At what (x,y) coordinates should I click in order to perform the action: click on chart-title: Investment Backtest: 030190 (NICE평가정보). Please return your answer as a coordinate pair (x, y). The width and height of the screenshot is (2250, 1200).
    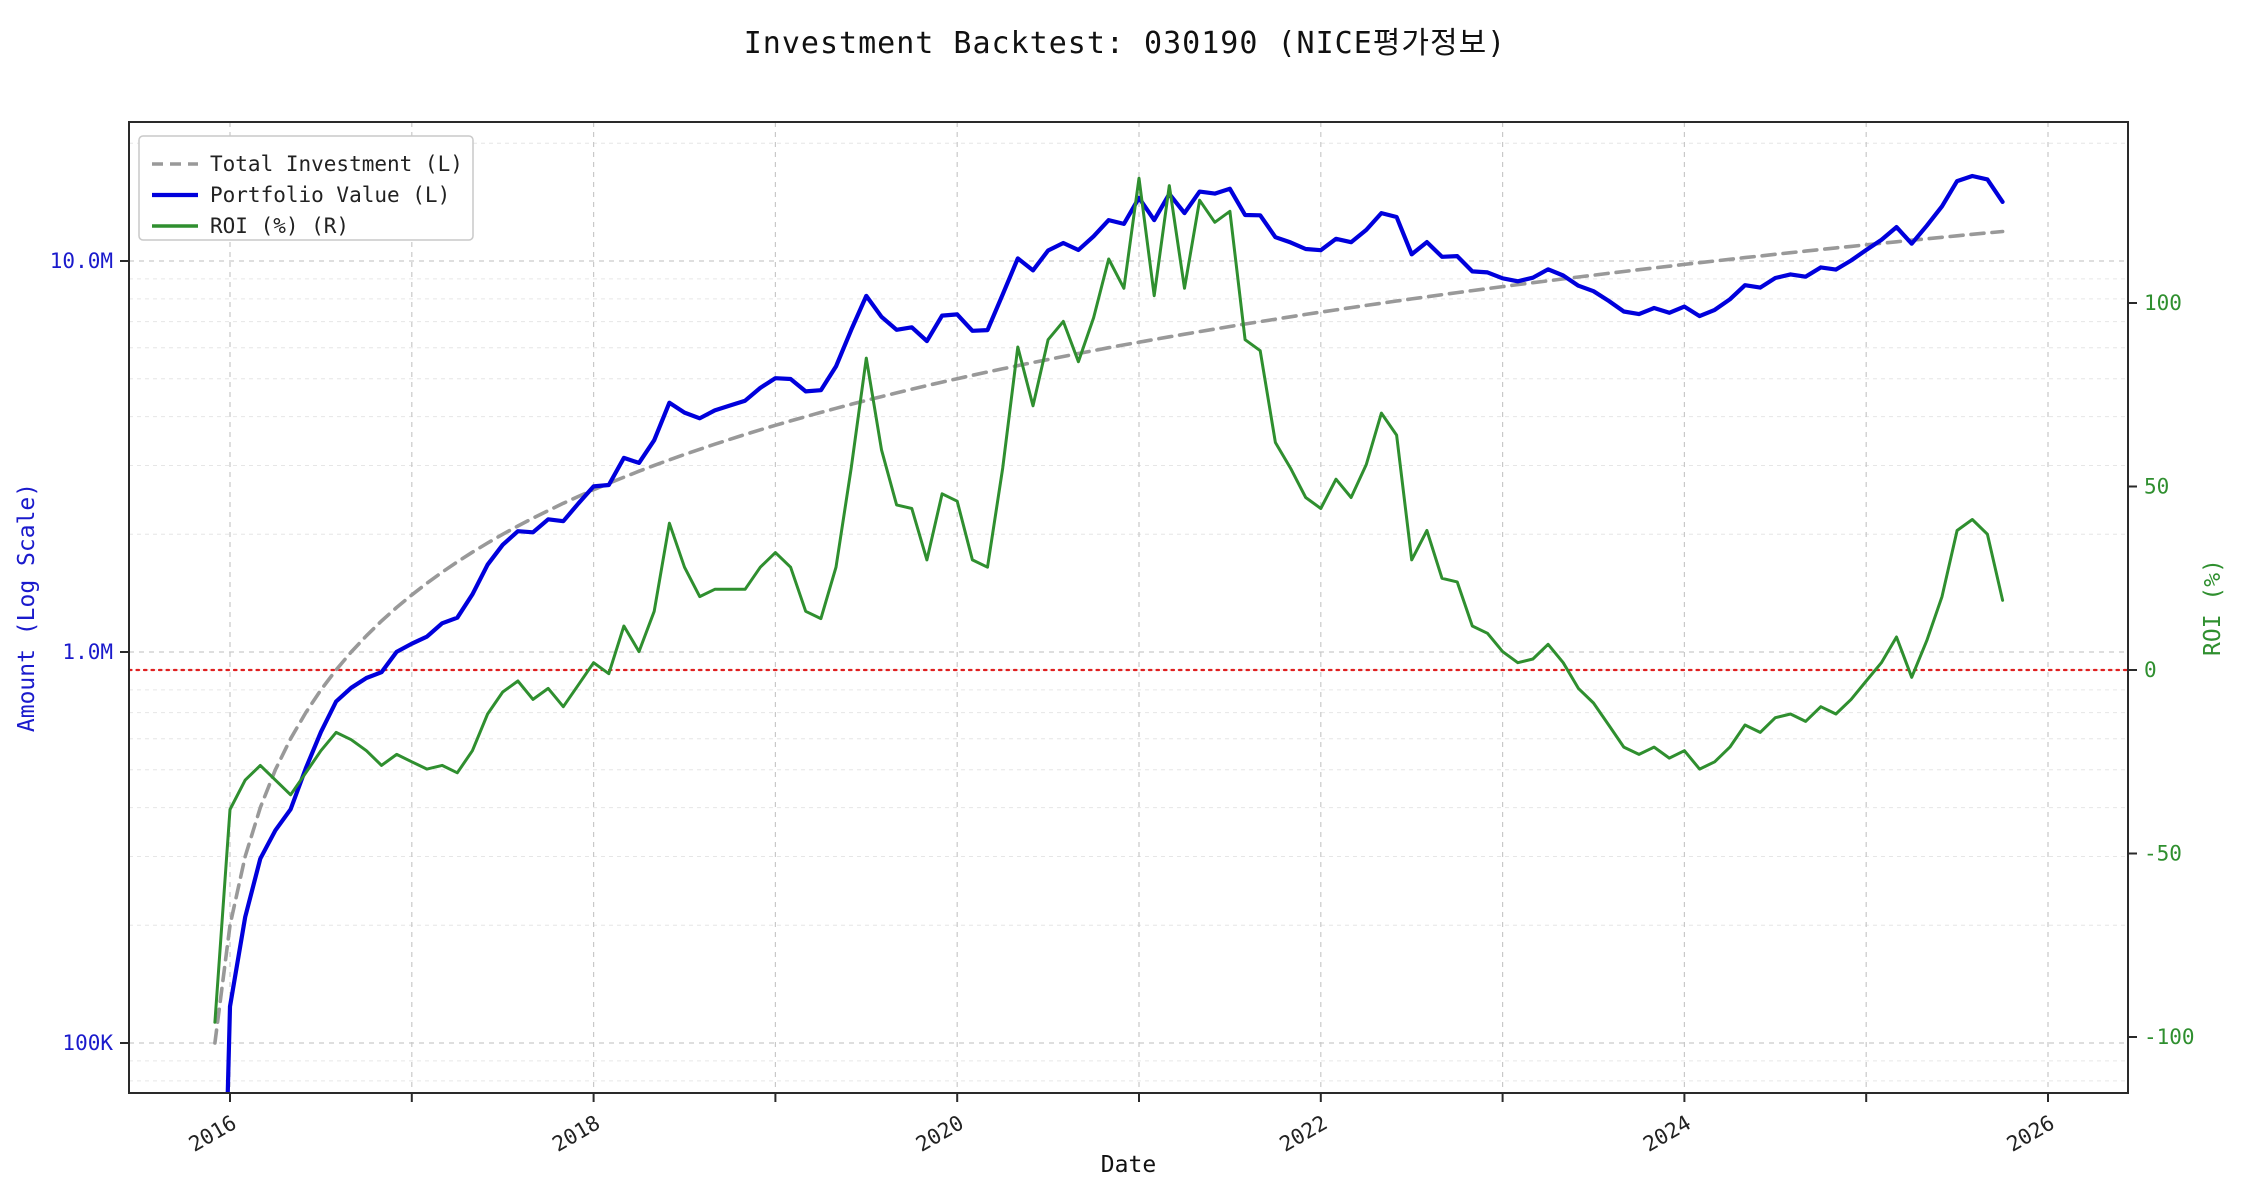
    Looking at the image, I should click on (1125, 43).